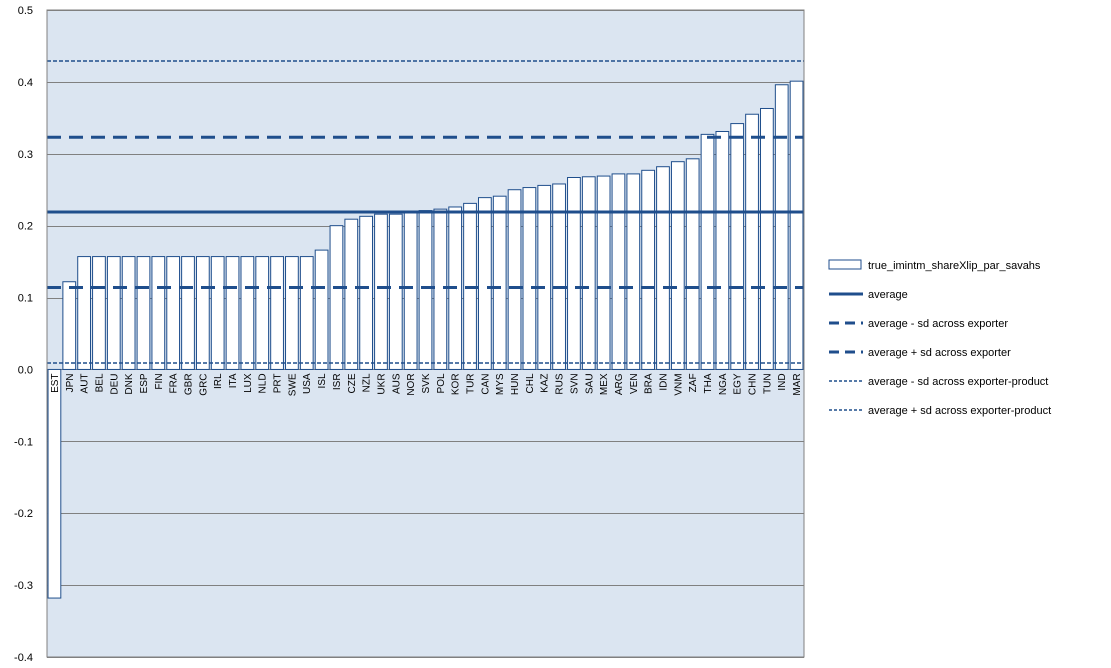 The width and height of the screenshot is (1111, 668). I want to click on x-tick-label: SAU, so click(589, 383).